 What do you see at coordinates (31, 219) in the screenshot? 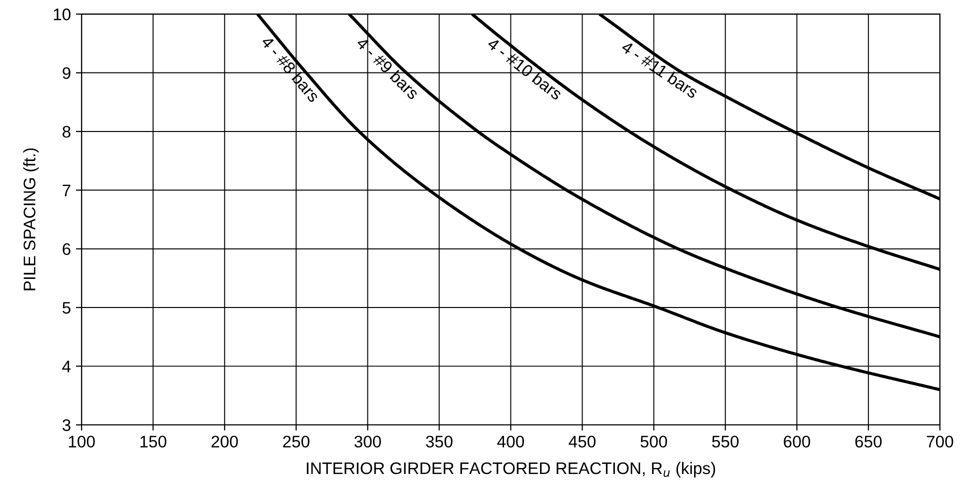
I see `y-axis-title: PILE SPACING (ft.)` at bounding box center [31, 219].